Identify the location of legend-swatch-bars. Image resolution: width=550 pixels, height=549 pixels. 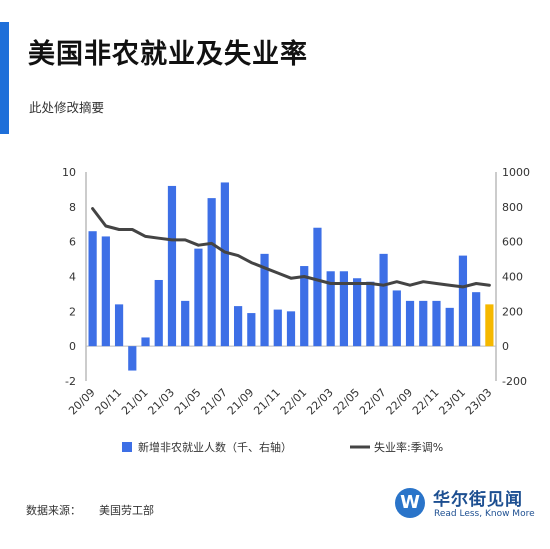
(127, 447).